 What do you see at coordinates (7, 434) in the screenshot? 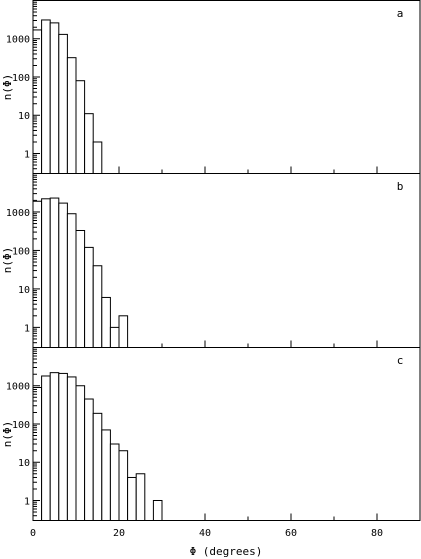
I see `panel-c-ylabel: n(Φ)` at bounding box center [7, 434].